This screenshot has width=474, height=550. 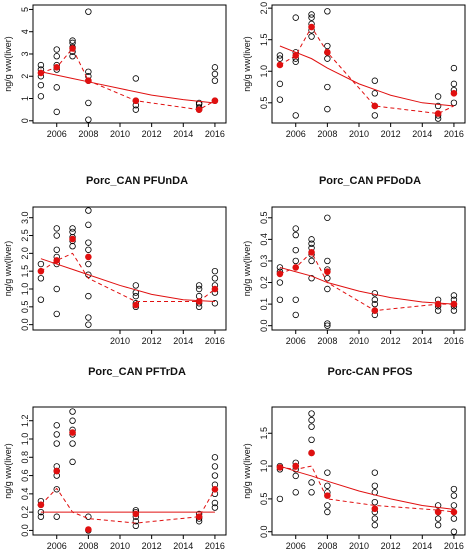 What do you see at coordinates (327, 341) in the screenshot?
I see `x-tick-label: 2008` at bounding box center [327, 341].